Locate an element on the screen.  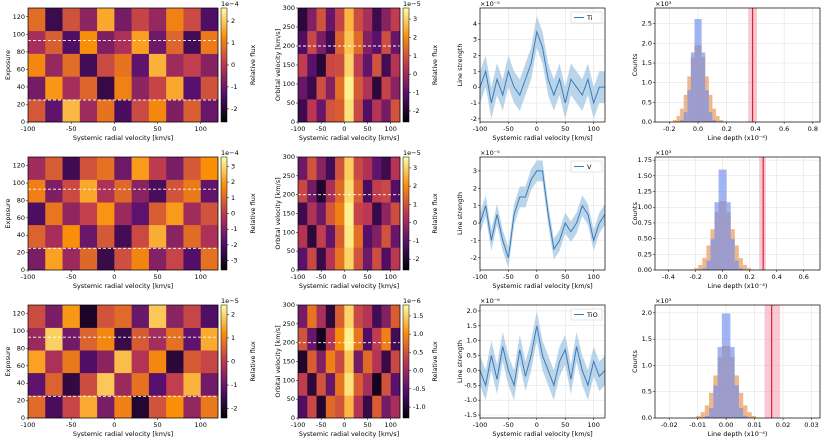
y-tick-label: 80 is located at coordinates (21, 348).